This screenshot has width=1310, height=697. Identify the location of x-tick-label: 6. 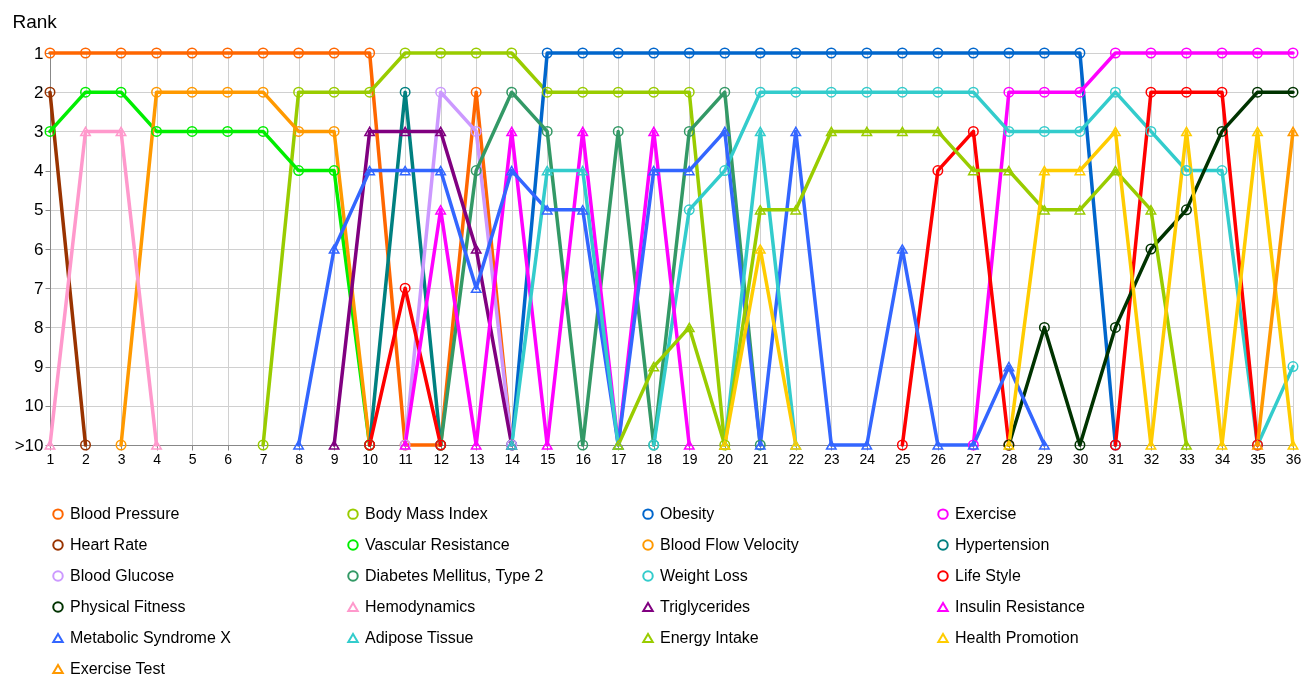
(228, 458).